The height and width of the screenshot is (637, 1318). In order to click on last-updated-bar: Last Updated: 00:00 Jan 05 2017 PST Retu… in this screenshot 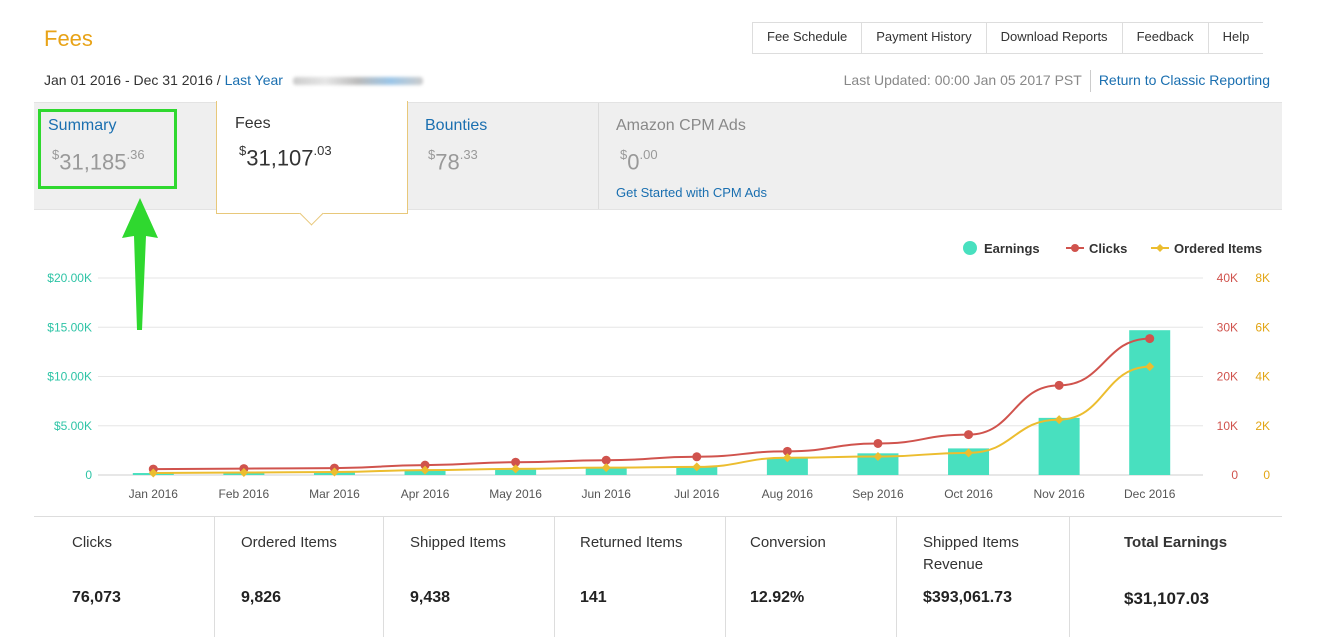, I will do `click(1056, 81)`.